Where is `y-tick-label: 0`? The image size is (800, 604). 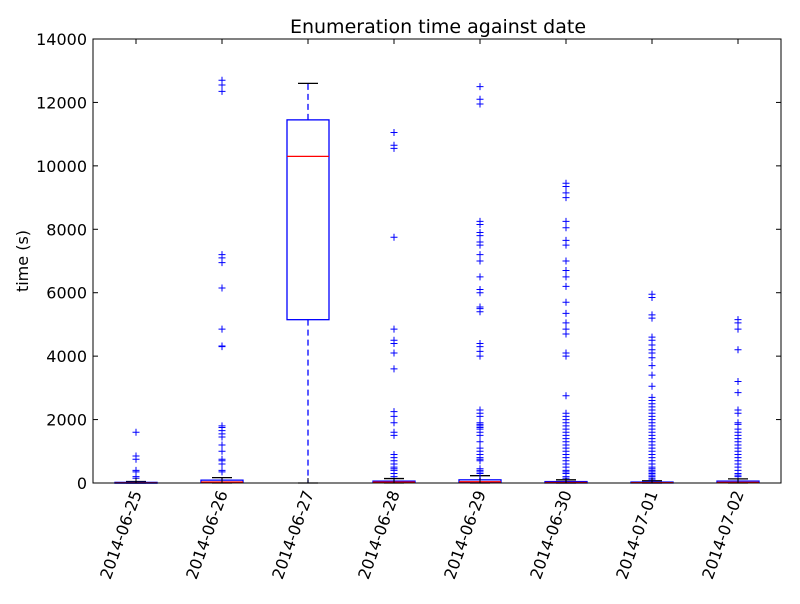 y-tick-label: 0 is located at coordinates (82, 483).